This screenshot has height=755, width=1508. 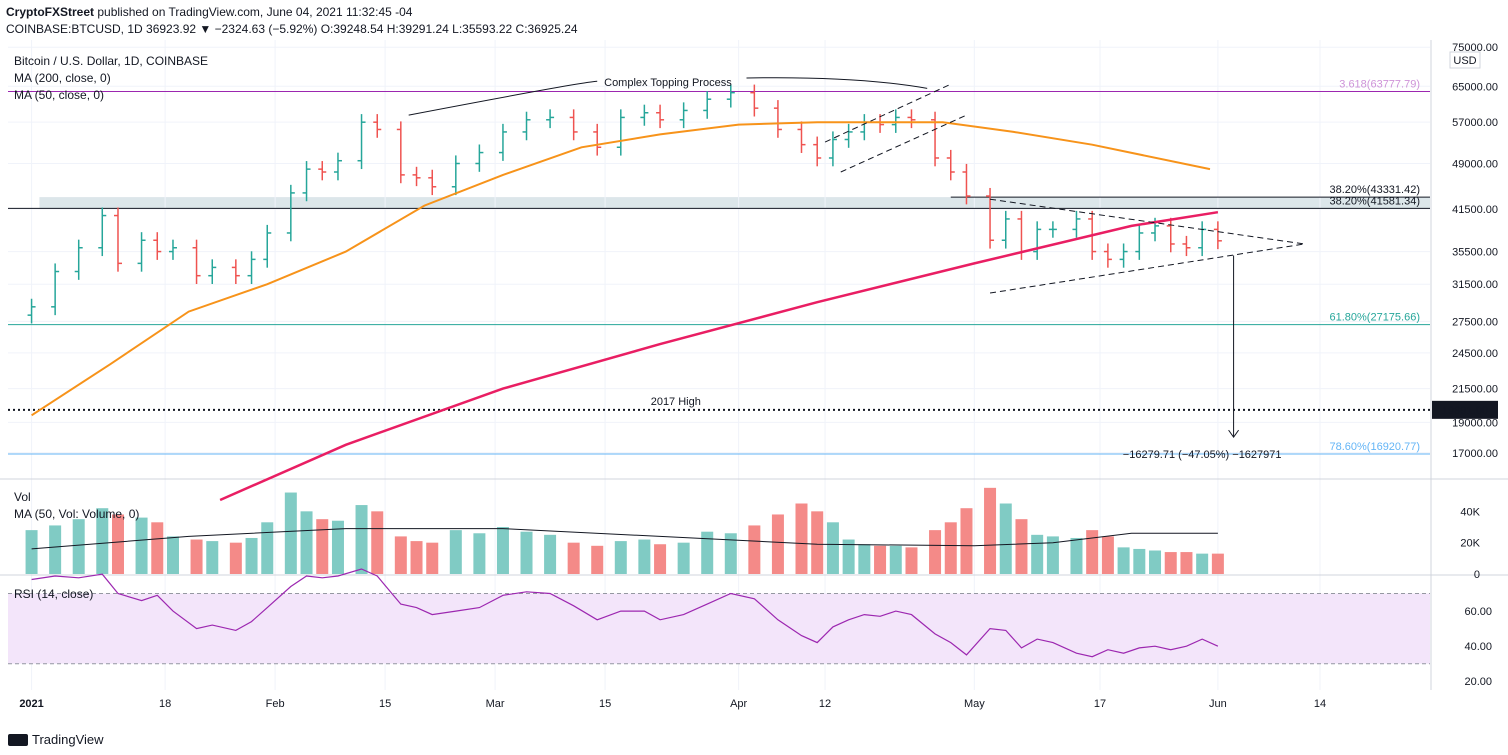 I want to click on time-tick-label: Feb, so click(x=275, y=704).